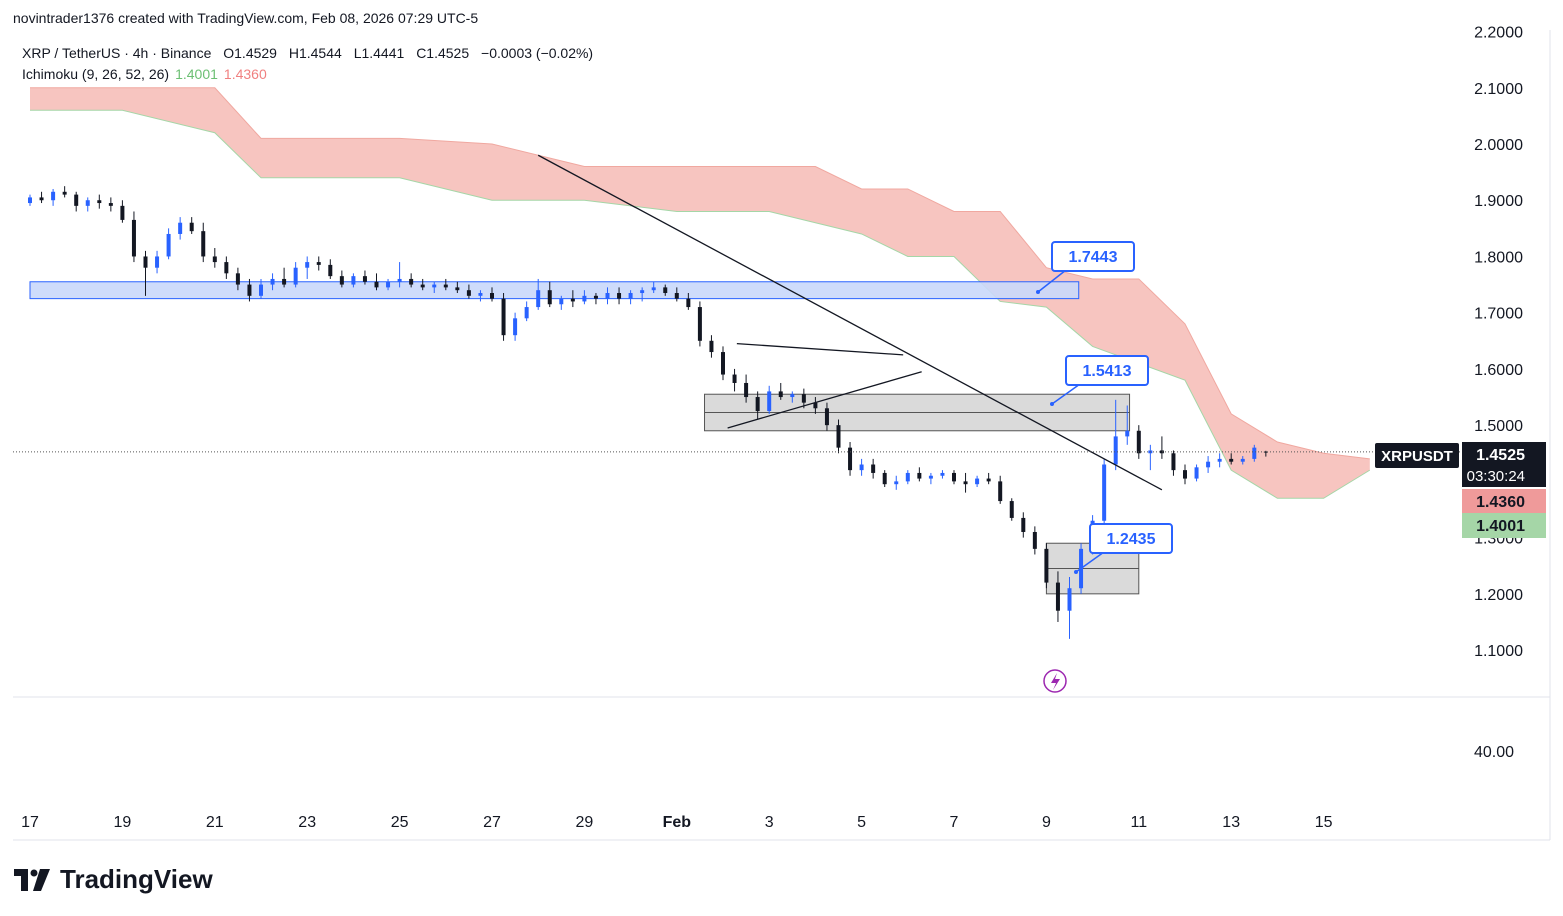  Describe the element at coordinates (820, 349) in the screenshot. I see `wedge-upper-line` at that location.